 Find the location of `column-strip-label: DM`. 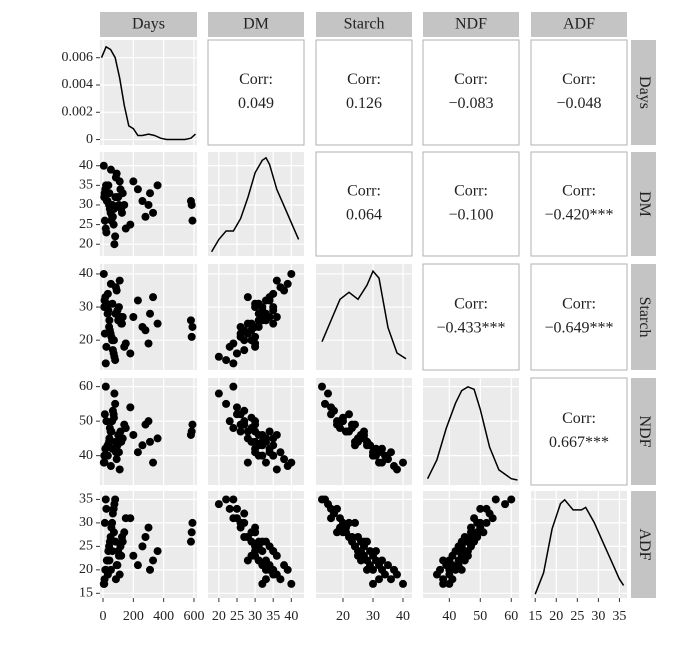

column-strip-label: DM is located at coordinates (256, 24).